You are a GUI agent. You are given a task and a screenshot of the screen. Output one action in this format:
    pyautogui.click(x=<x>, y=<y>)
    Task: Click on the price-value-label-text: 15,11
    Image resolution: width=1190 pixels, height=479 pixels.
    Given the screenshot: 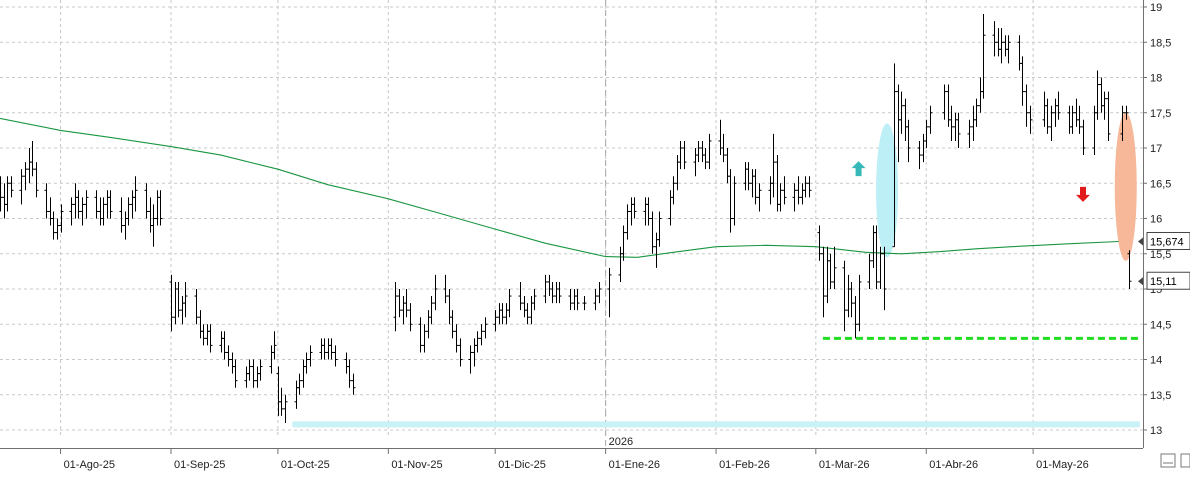 What is the action you would take?
    pyautogui.click(x=1163, y=282)
    